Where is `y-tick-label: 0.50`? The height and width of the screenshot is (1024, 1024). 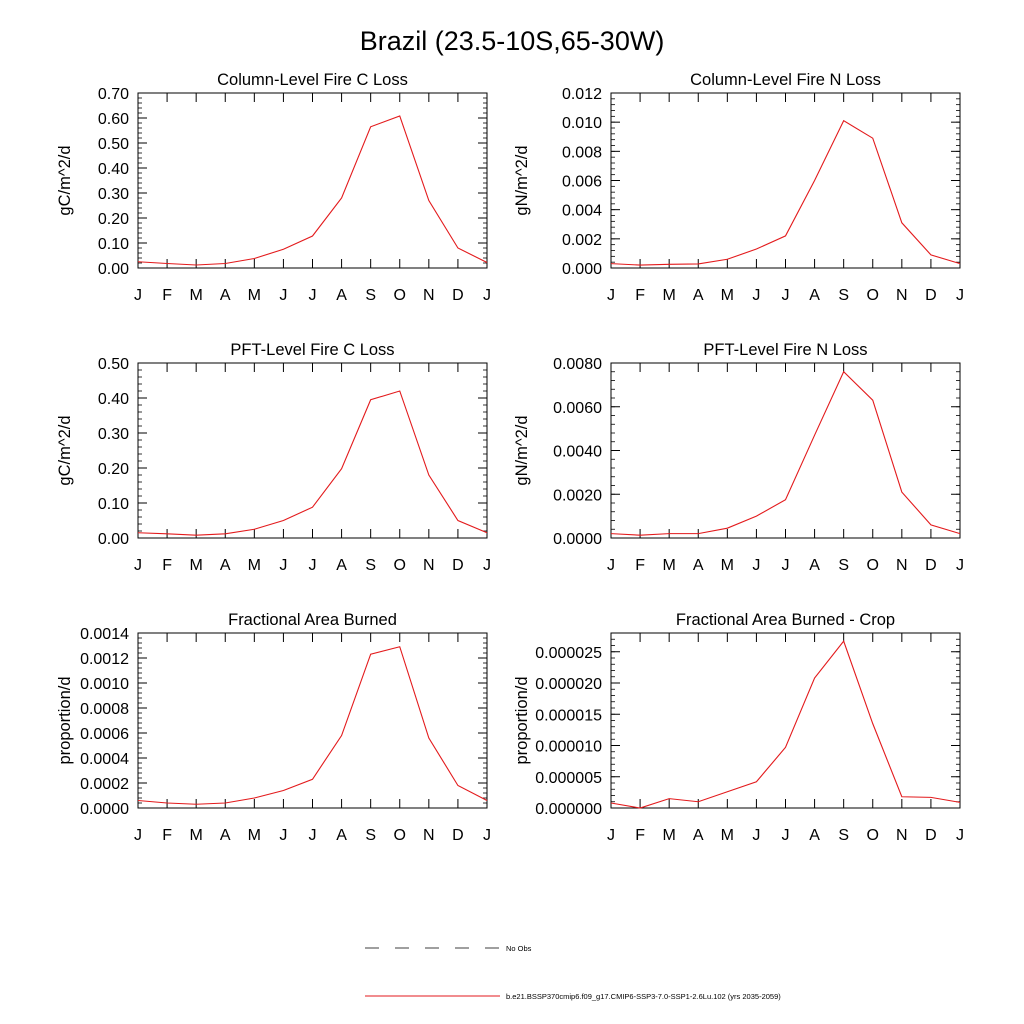 y-tick-label: 0.50 is located at coordinates (113, 144).